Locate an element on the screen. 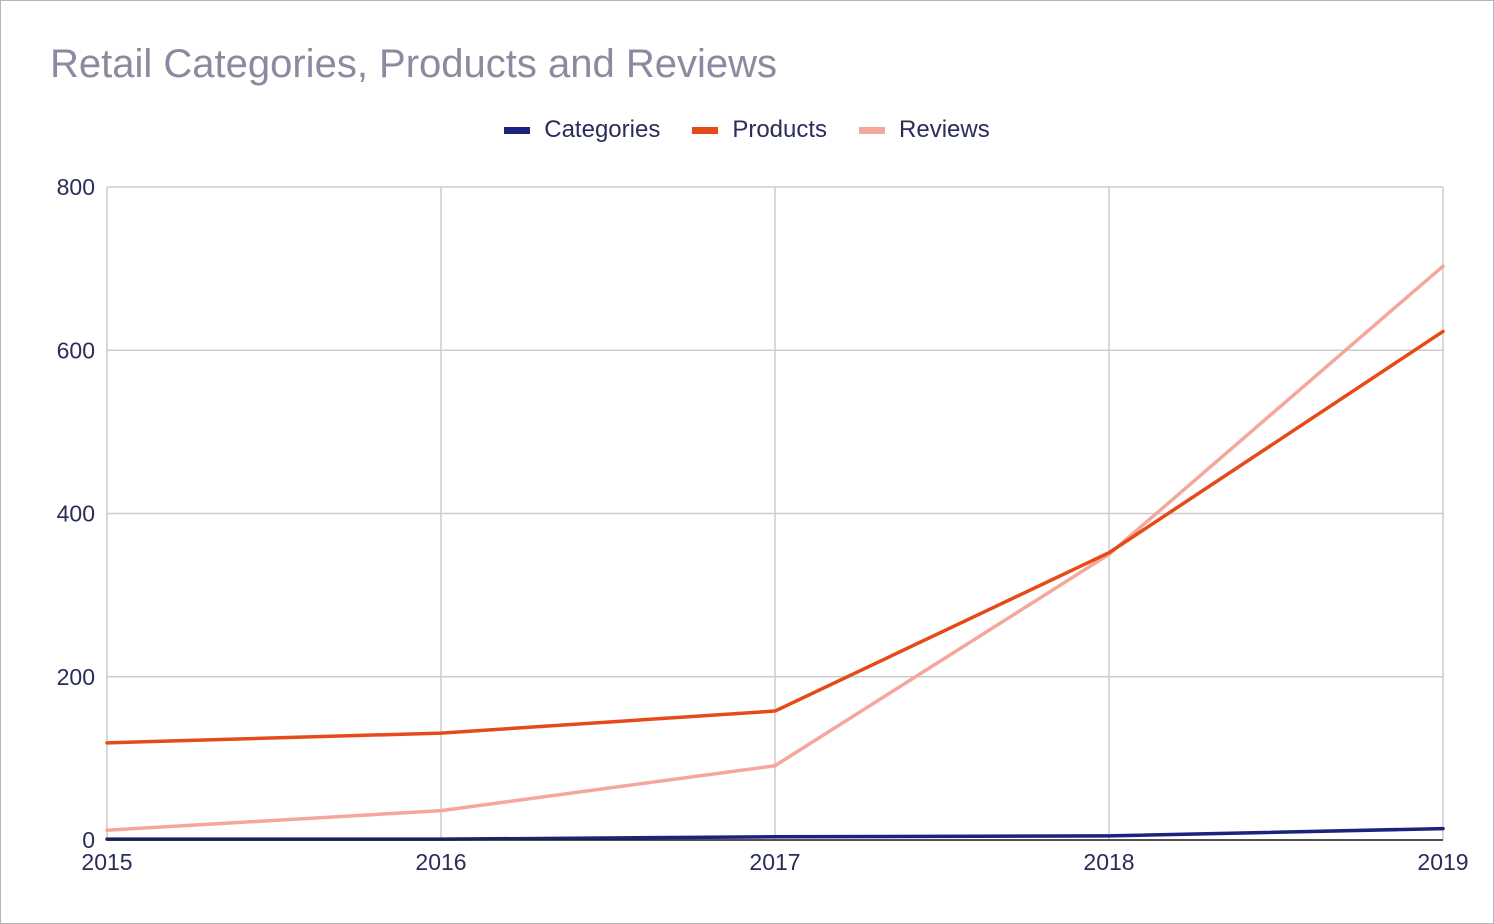 The image size is (1494, 924). legend-item-categories: Categories is located at coordinates (582, 130).